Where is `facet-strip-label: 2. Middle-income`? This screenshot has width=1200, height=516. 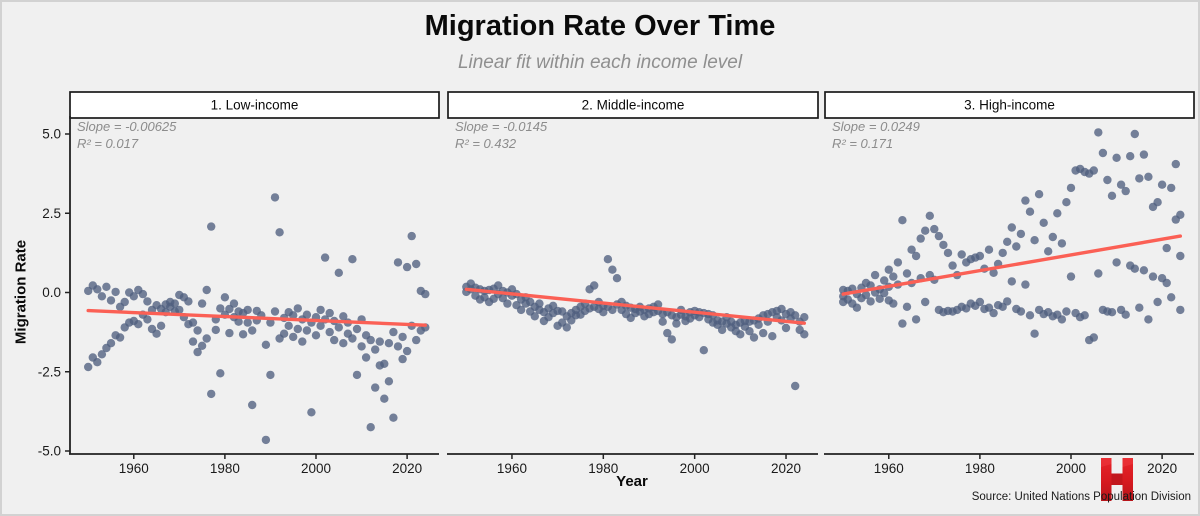
facet-strip-label: 2. Middle-income is located at coordinates (633, 105).